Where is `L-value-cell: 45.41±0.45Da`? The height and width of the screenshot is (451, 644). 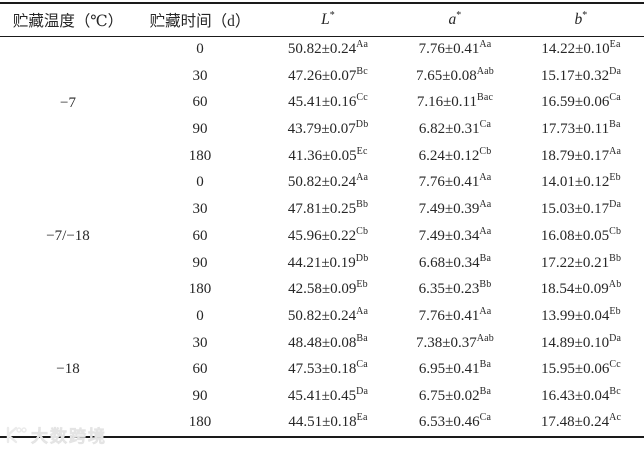
L-value-cell: 45.41±0.45Da is located at coordinates (328, 396).